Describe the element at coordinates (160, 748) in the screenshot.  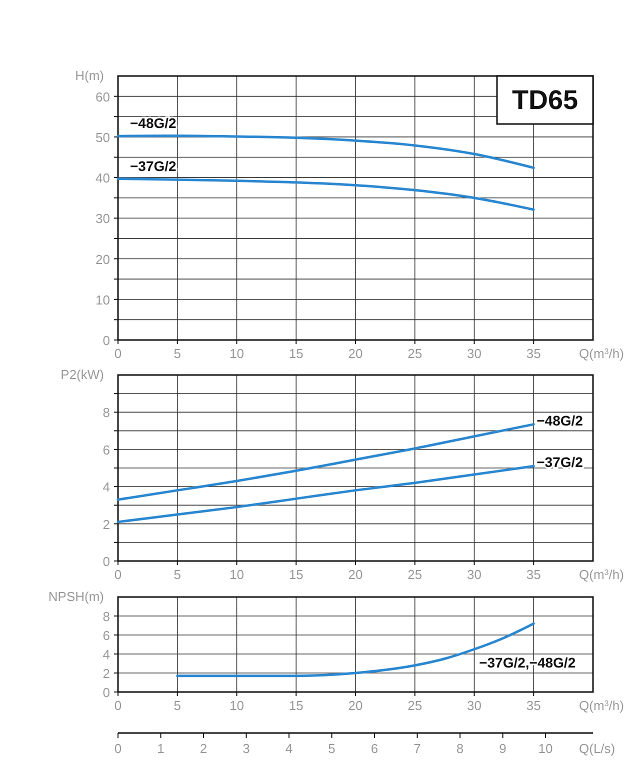
I see `x2-tick-label: 1` at that location.